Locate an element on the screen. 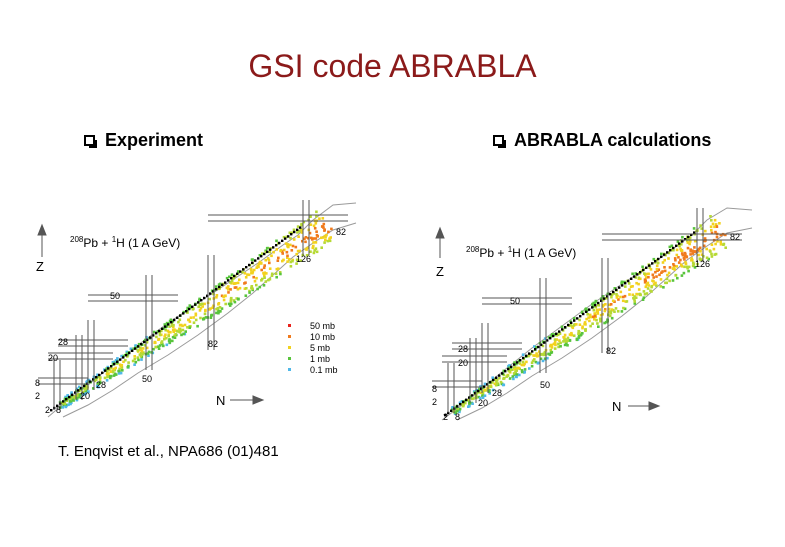 This screenshot has width=785, height=547. z-axis-arrow-icon is located at coordinates (440, 242).